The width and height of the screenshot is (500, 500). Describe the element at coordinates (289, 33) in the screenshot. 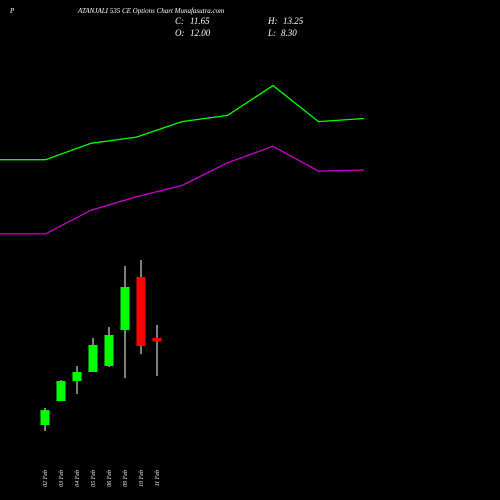

I see `summary-value: 8.30` at that location.